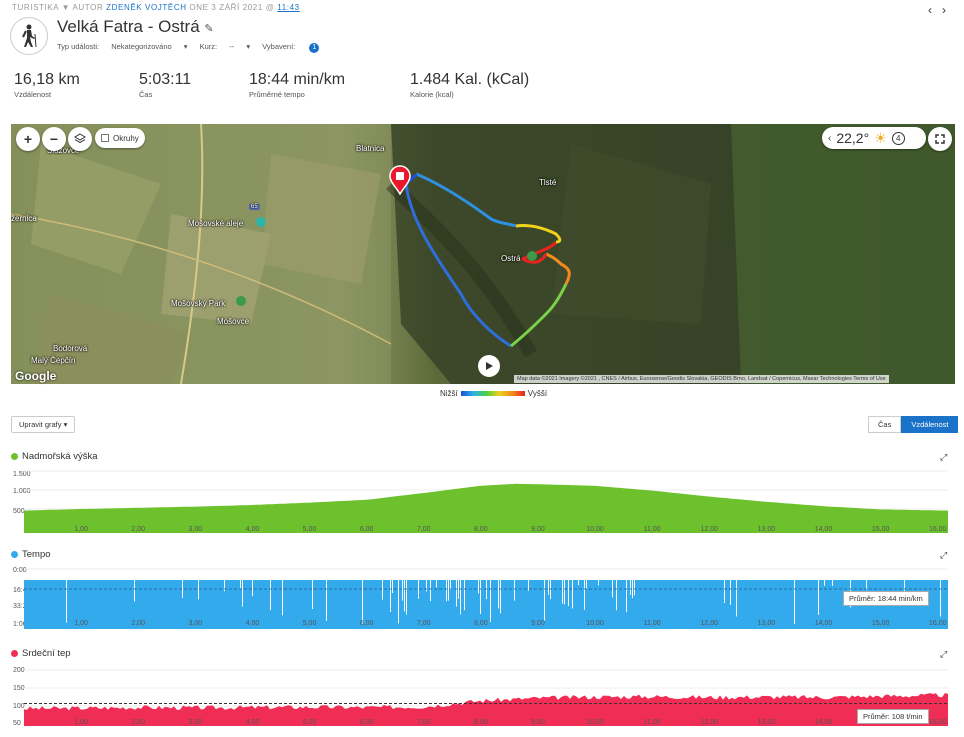 The image size is (964, 737). What do you see at coordinates (486, 709) in the screenshot?
I see `heart-rate-area` at bounding box center [486, 709].